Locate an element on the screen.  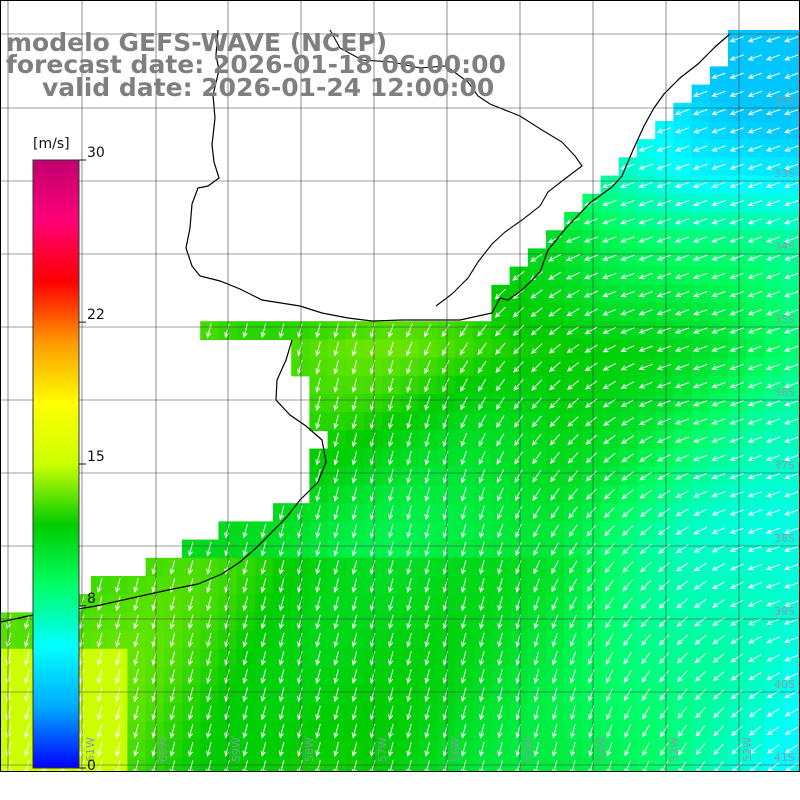
latitude-label: 35S is located at coordinates (784, 319).